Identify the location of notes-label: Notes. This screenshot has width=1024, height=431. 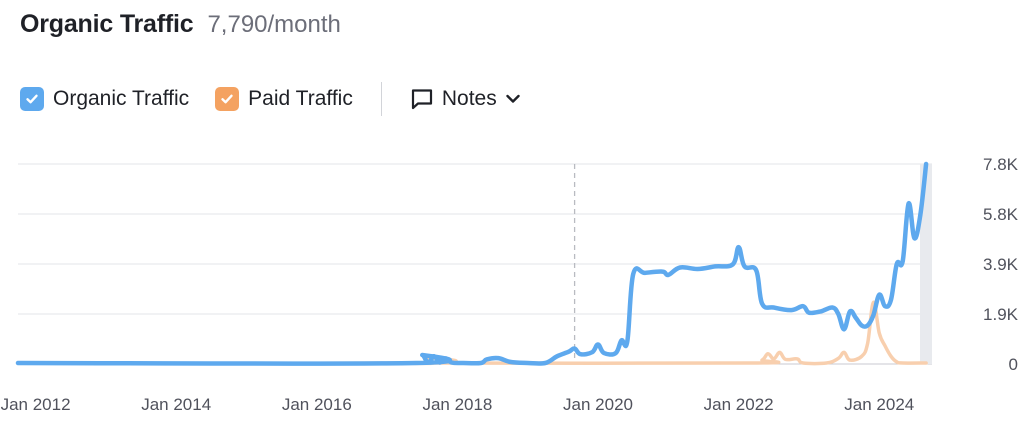
(469, 98).